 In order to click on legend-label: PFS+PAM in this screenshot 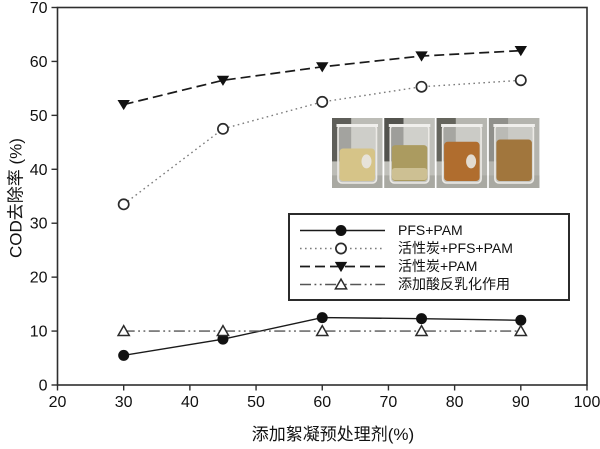, I will do `click(430, 229)`.